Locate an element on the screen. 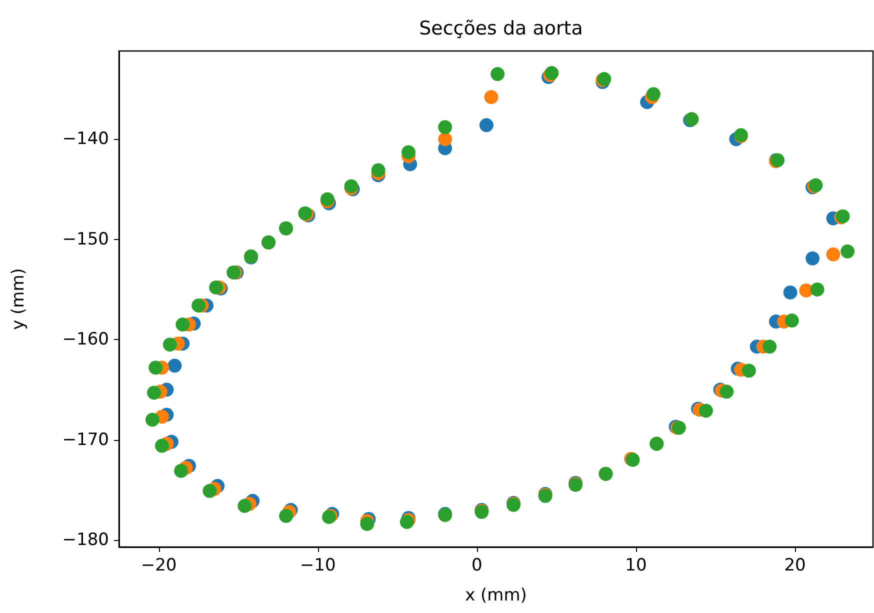  chart-title: Secções da aorta is located at coordinates (501, 29).